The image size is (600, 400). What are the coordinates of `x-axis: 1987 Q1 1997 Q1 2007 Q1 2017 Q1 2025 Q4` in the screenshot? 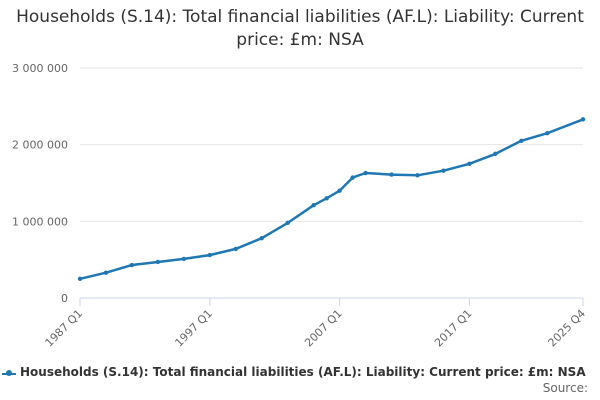 It's located at (316, 323).